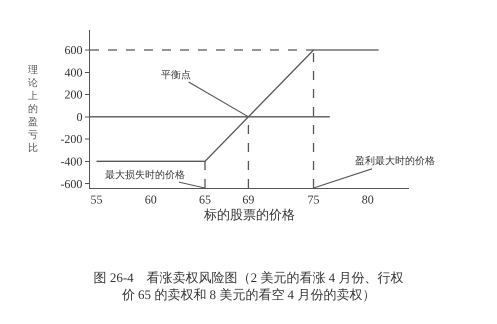  I want to click on x-tick-label: 75, so click(314, 199).